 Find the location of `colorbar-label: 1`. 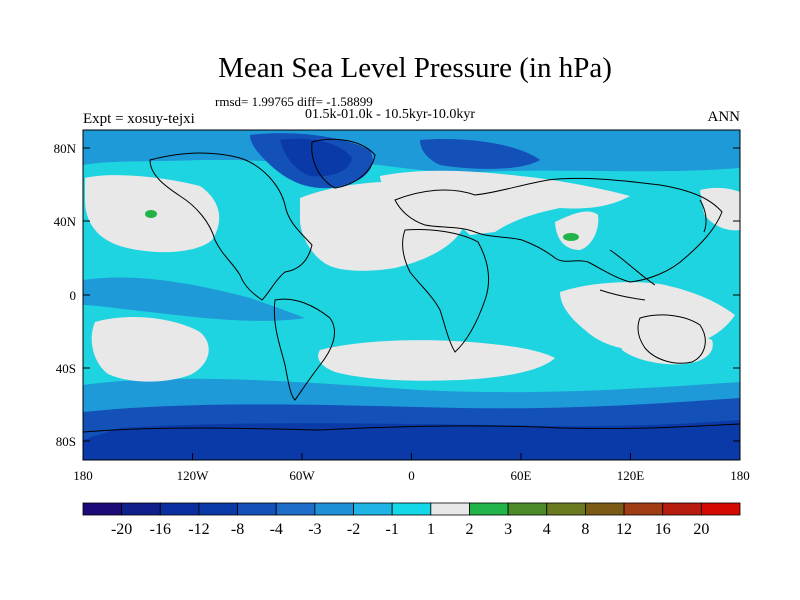

colorbar-label: 1 is located at coordinates (431, 529).